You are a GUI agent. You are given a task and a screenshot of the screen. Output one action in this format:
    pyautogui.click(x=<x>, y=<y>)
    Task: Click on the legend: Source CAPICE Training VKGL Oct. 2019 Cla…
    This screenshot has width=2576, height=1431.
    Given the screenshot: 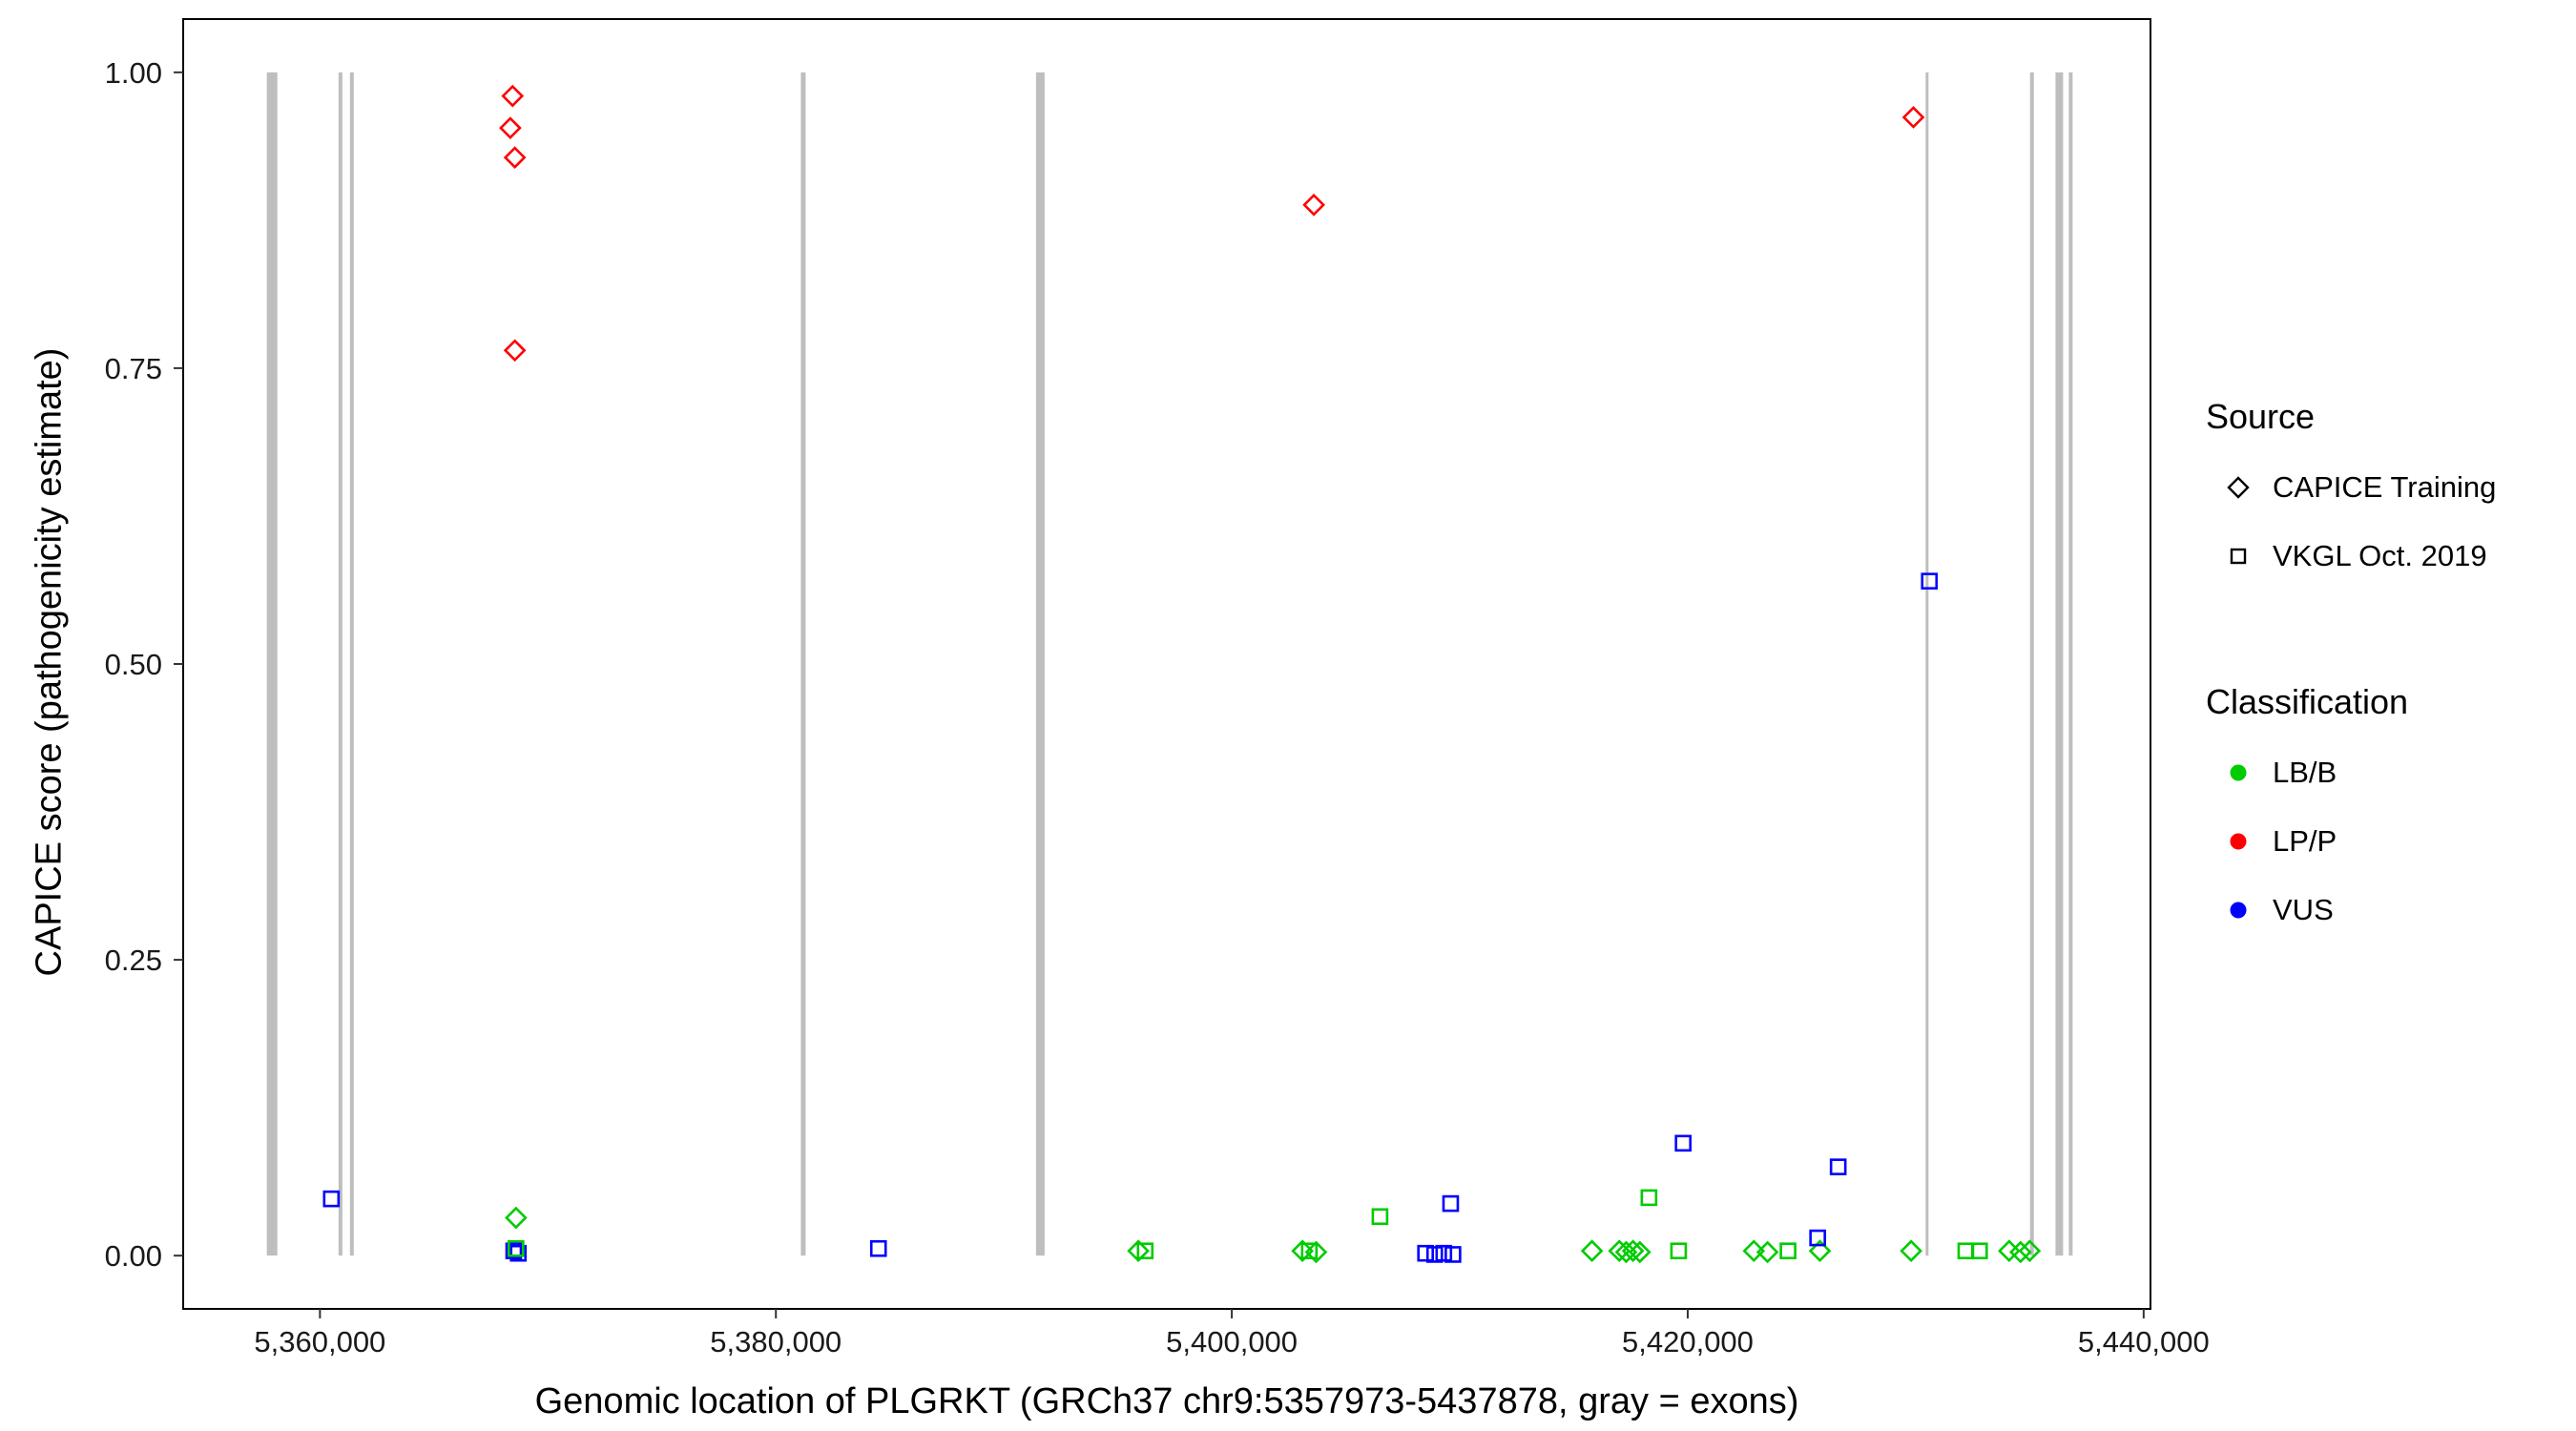 What is the action you would take?
    pyautogui.click(x=2387, y=670)
    